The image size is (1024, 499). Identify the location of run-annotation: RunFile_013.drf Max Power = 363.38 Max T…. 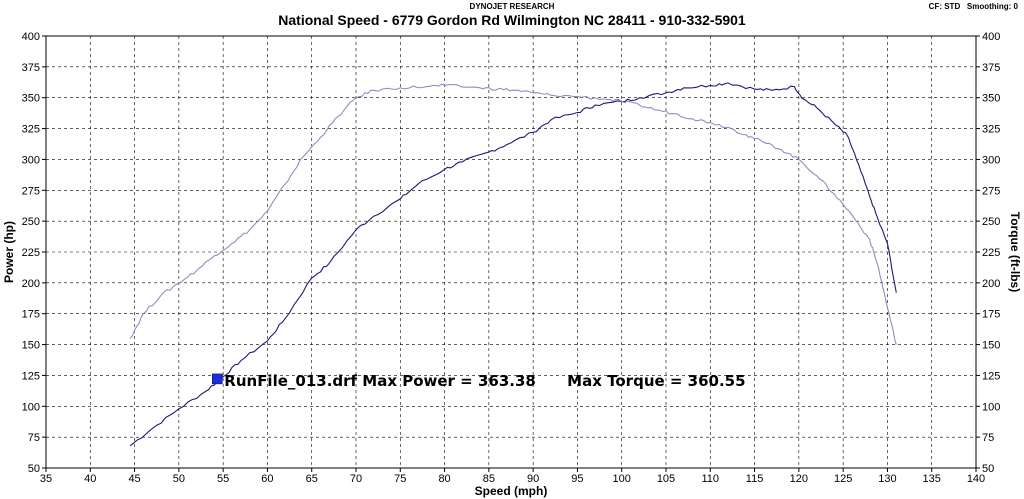
(484, 381).